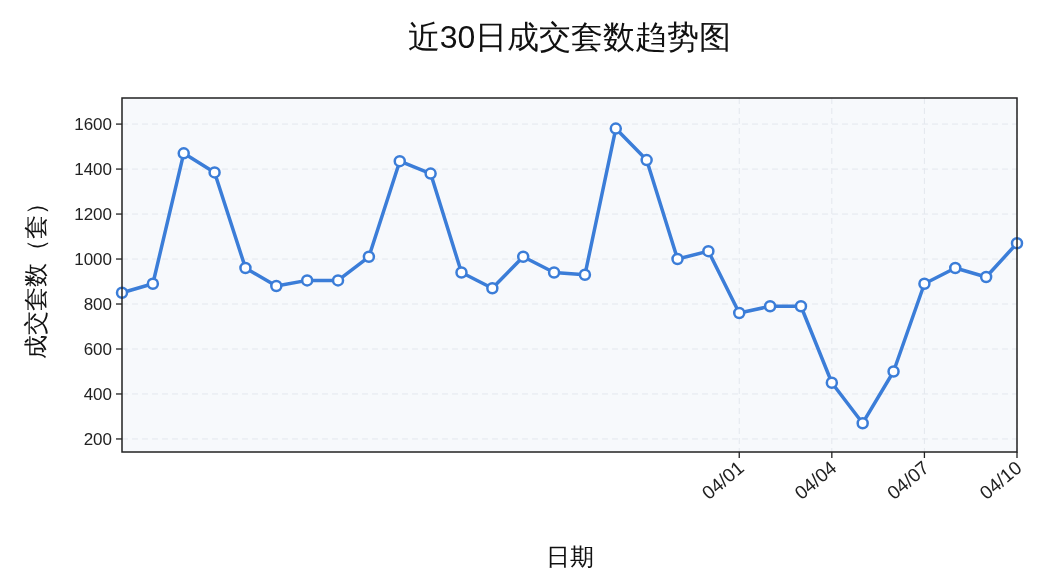  Describe the element at coordinates (97, 439) in the screenshot. I see `y-tick-label: 200` at that location.